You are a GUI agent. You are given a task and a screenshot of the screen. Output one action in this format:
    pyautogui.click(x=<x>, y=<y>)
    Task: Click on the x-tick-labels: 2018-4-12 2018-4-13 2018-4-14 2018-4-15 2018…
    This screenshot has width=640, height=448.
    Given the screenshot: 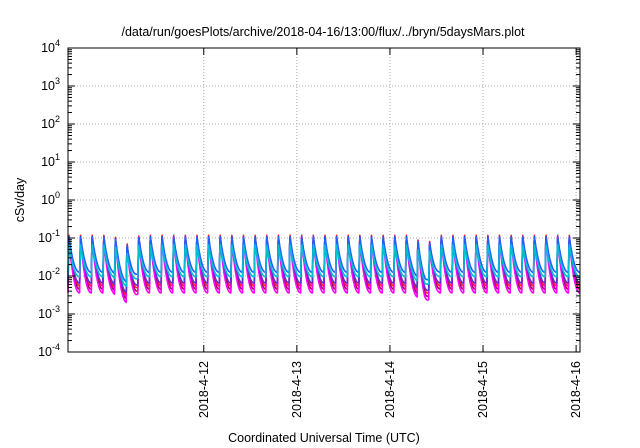 What is the action you would take?
    pyautogui.click(x=390, y=389)
    